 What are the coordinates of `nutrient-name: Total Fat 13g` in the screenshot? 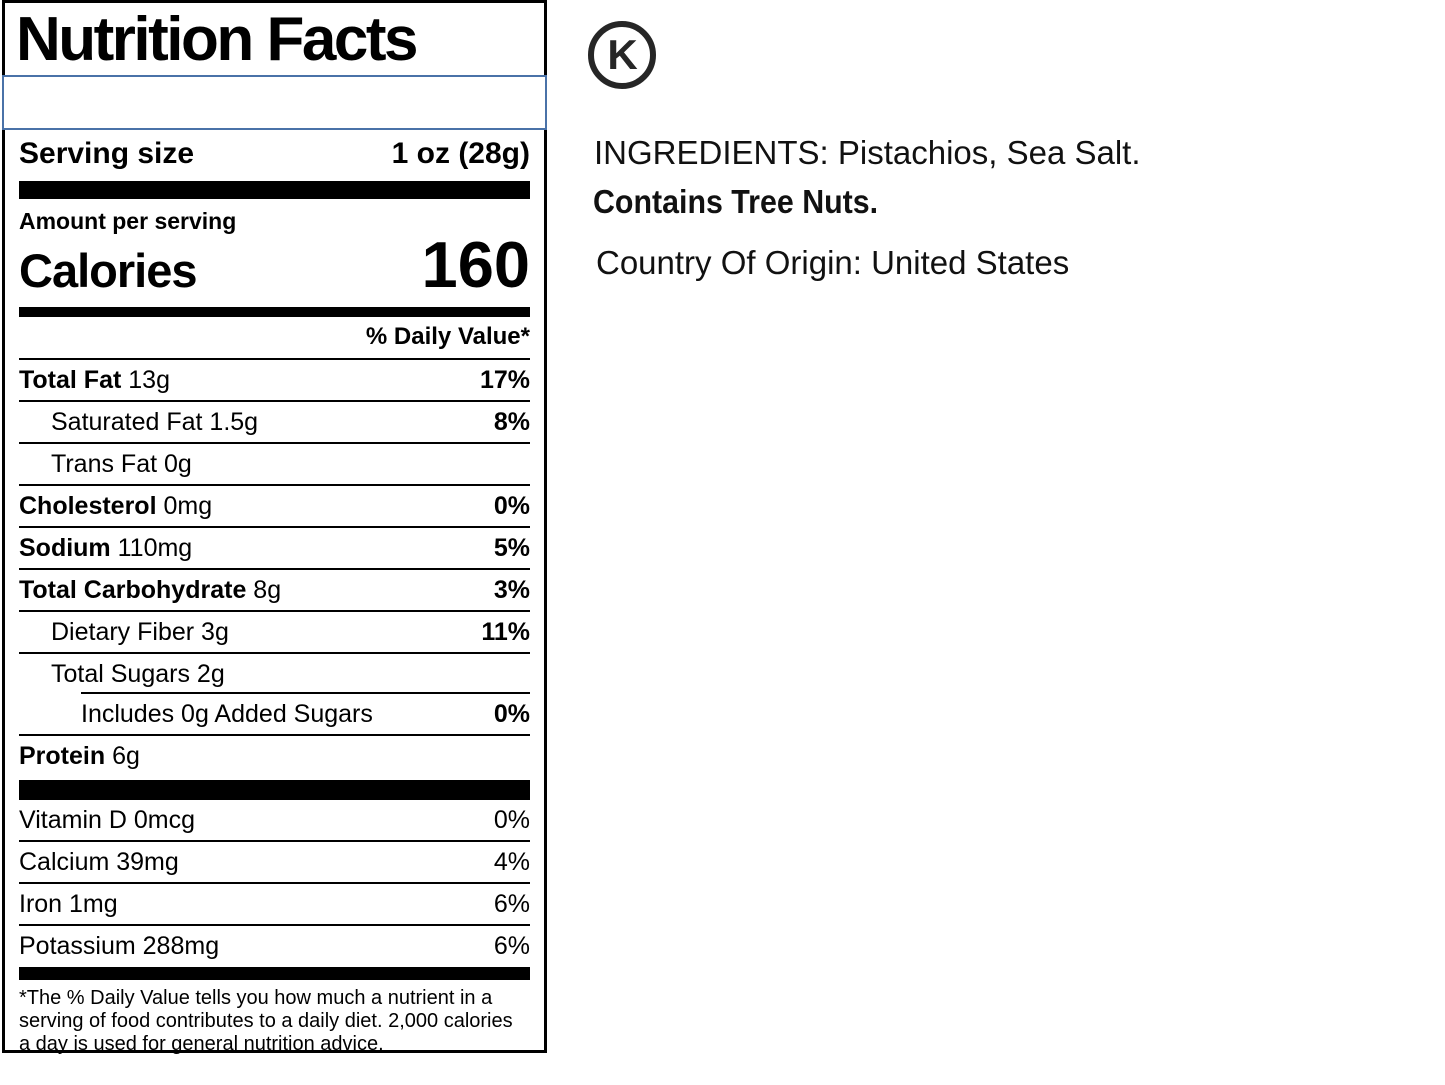 It's located at (94, 380).